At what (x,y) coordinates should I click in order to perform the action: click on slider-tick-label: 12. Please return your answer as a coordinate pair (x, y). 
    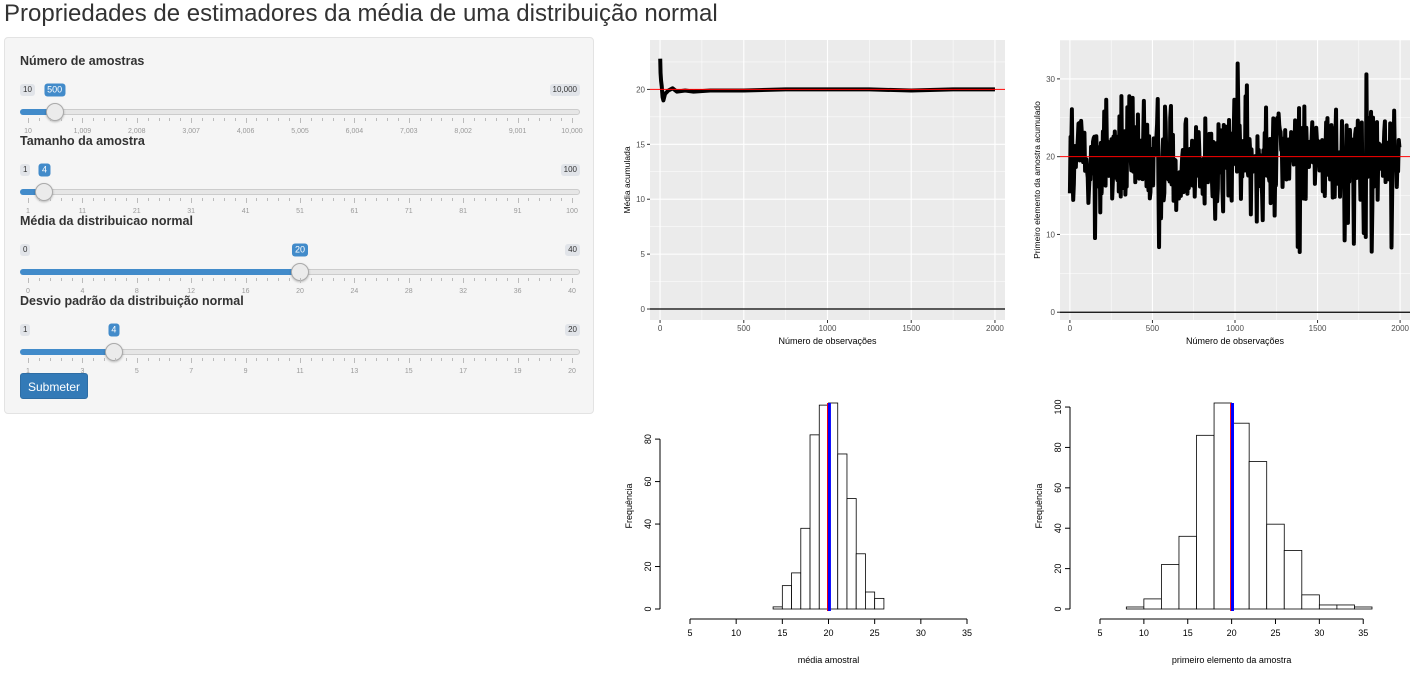
    Looking at the image, I should click on (191, 291).